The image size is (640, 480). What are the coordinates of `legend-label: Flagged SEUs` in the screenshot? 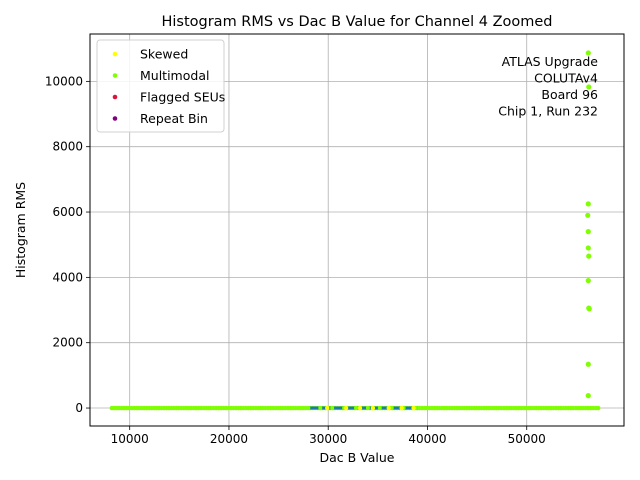 It's located at (182, 97).